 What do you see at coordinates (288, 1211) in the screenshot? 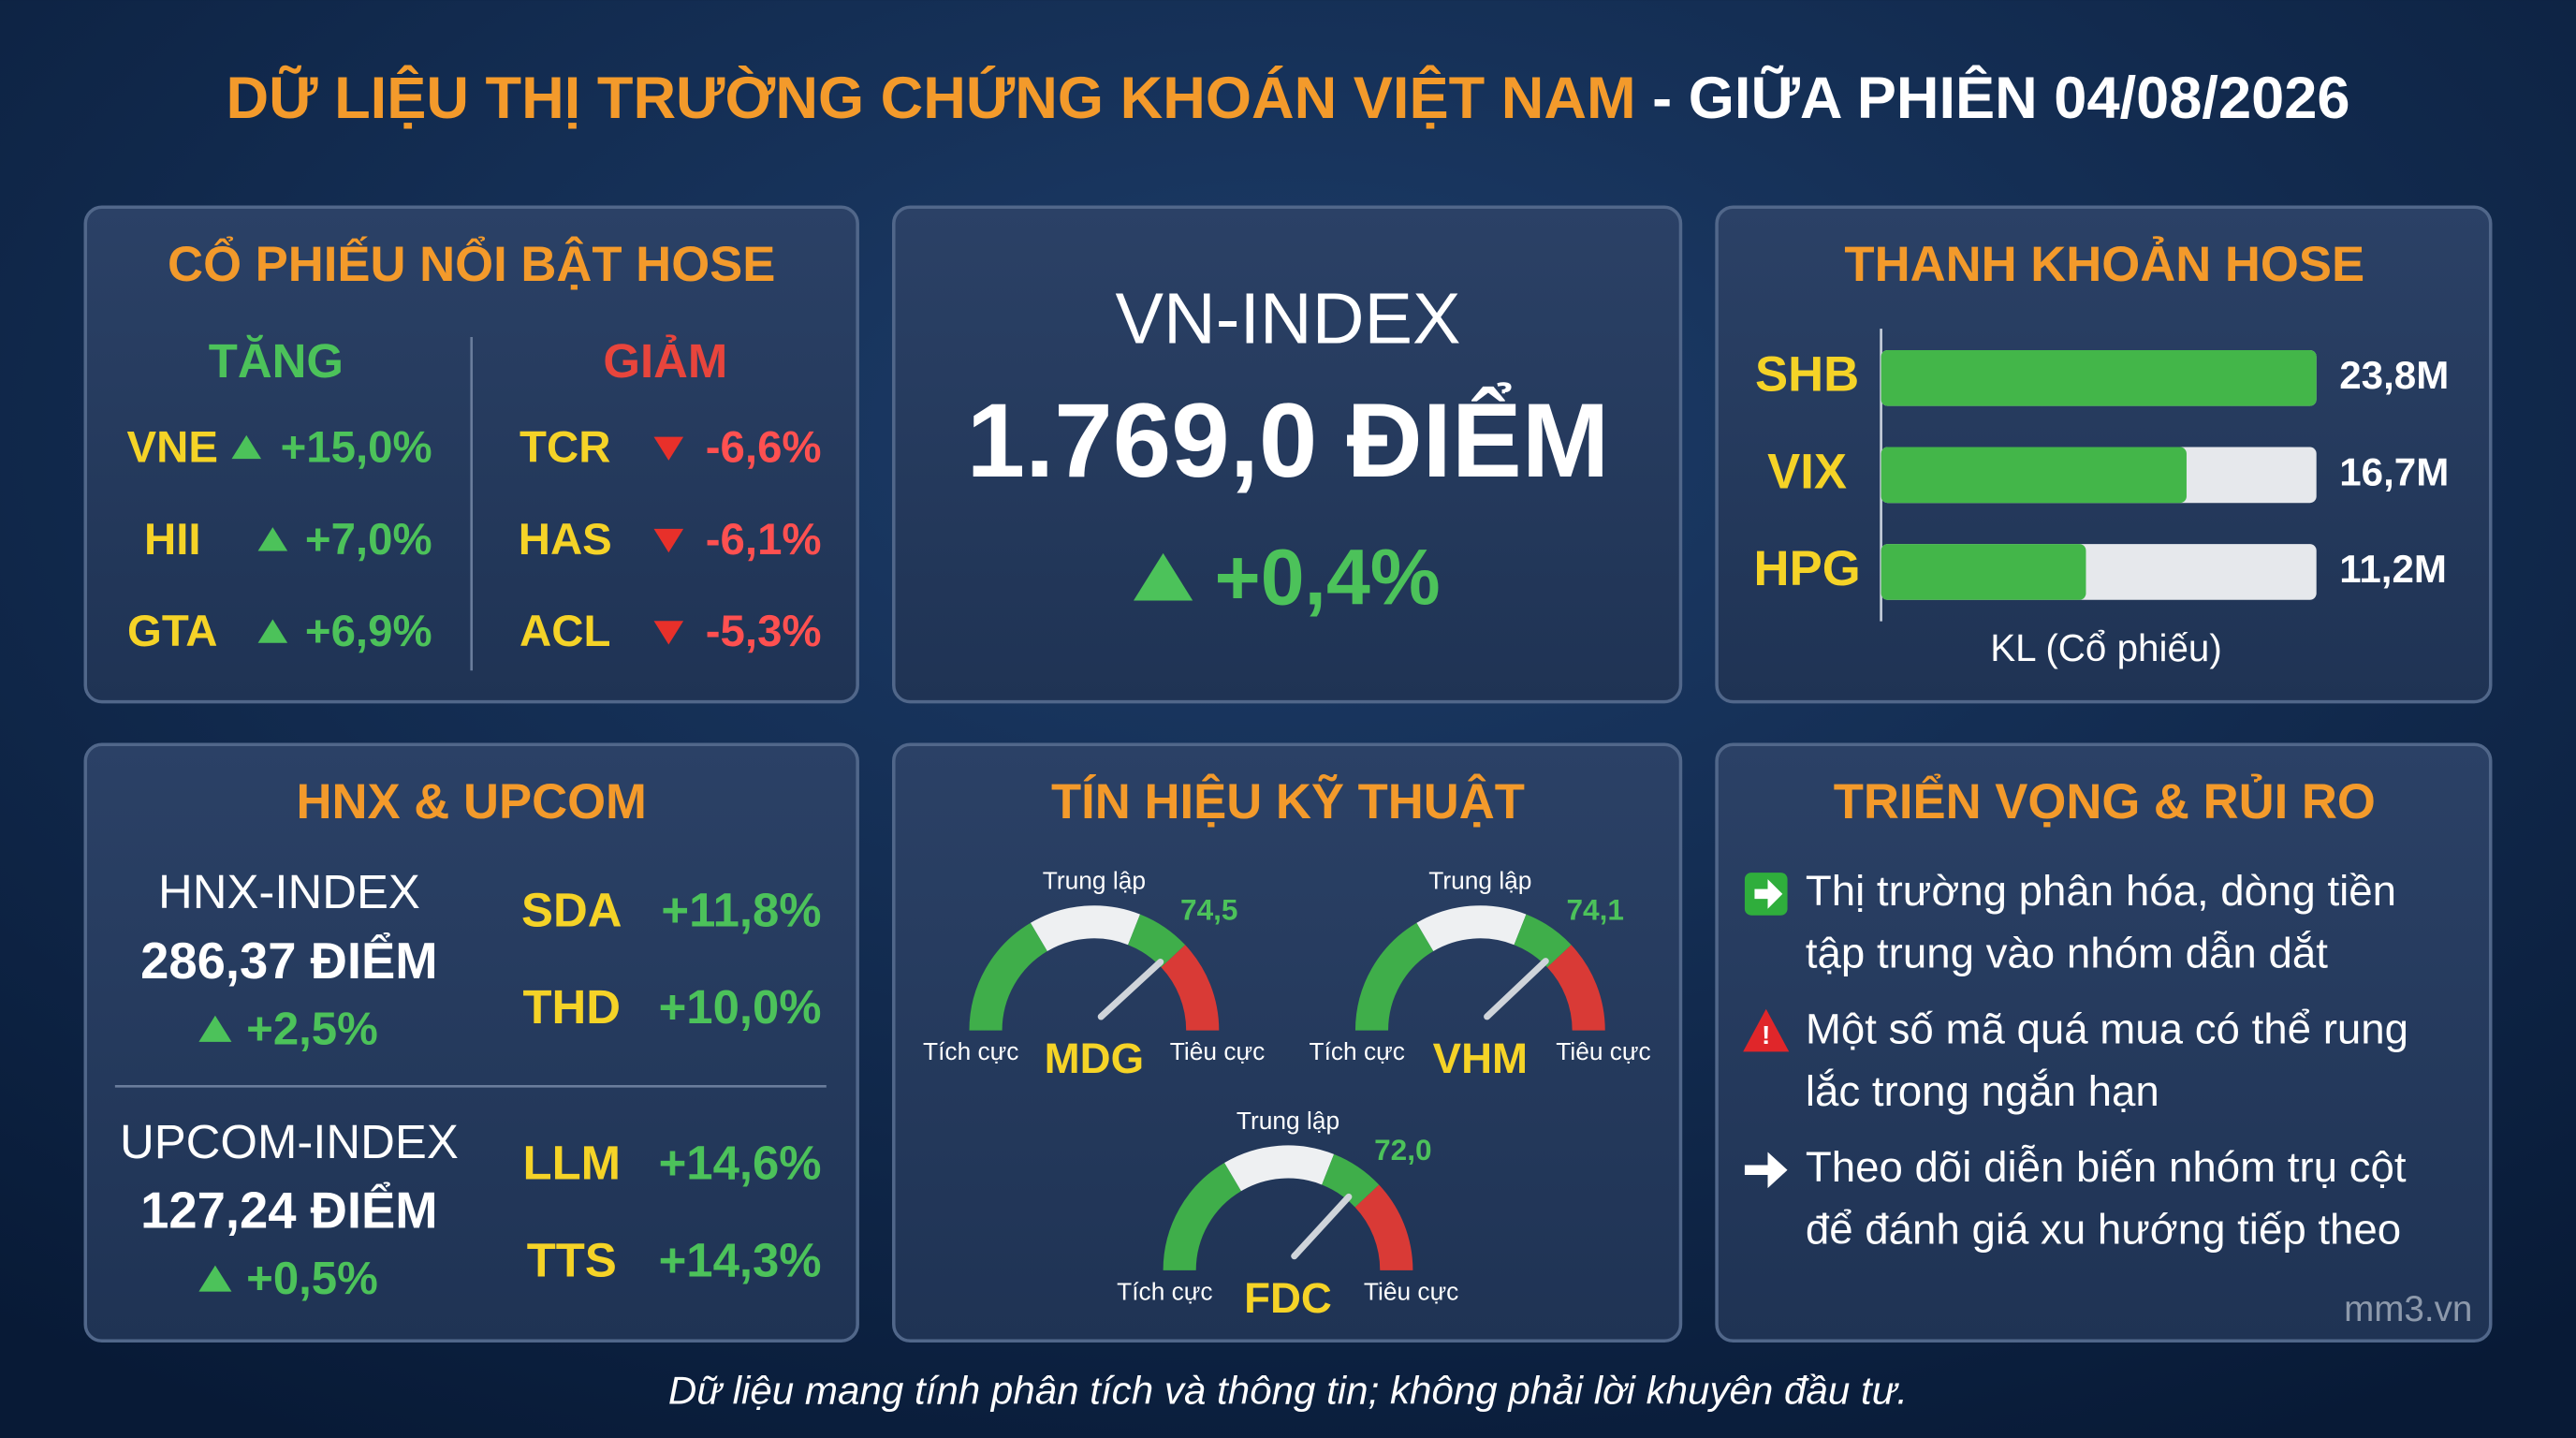
I see `index-value: 127,24 ĐIỂM` at bounding box center [288, 1211].